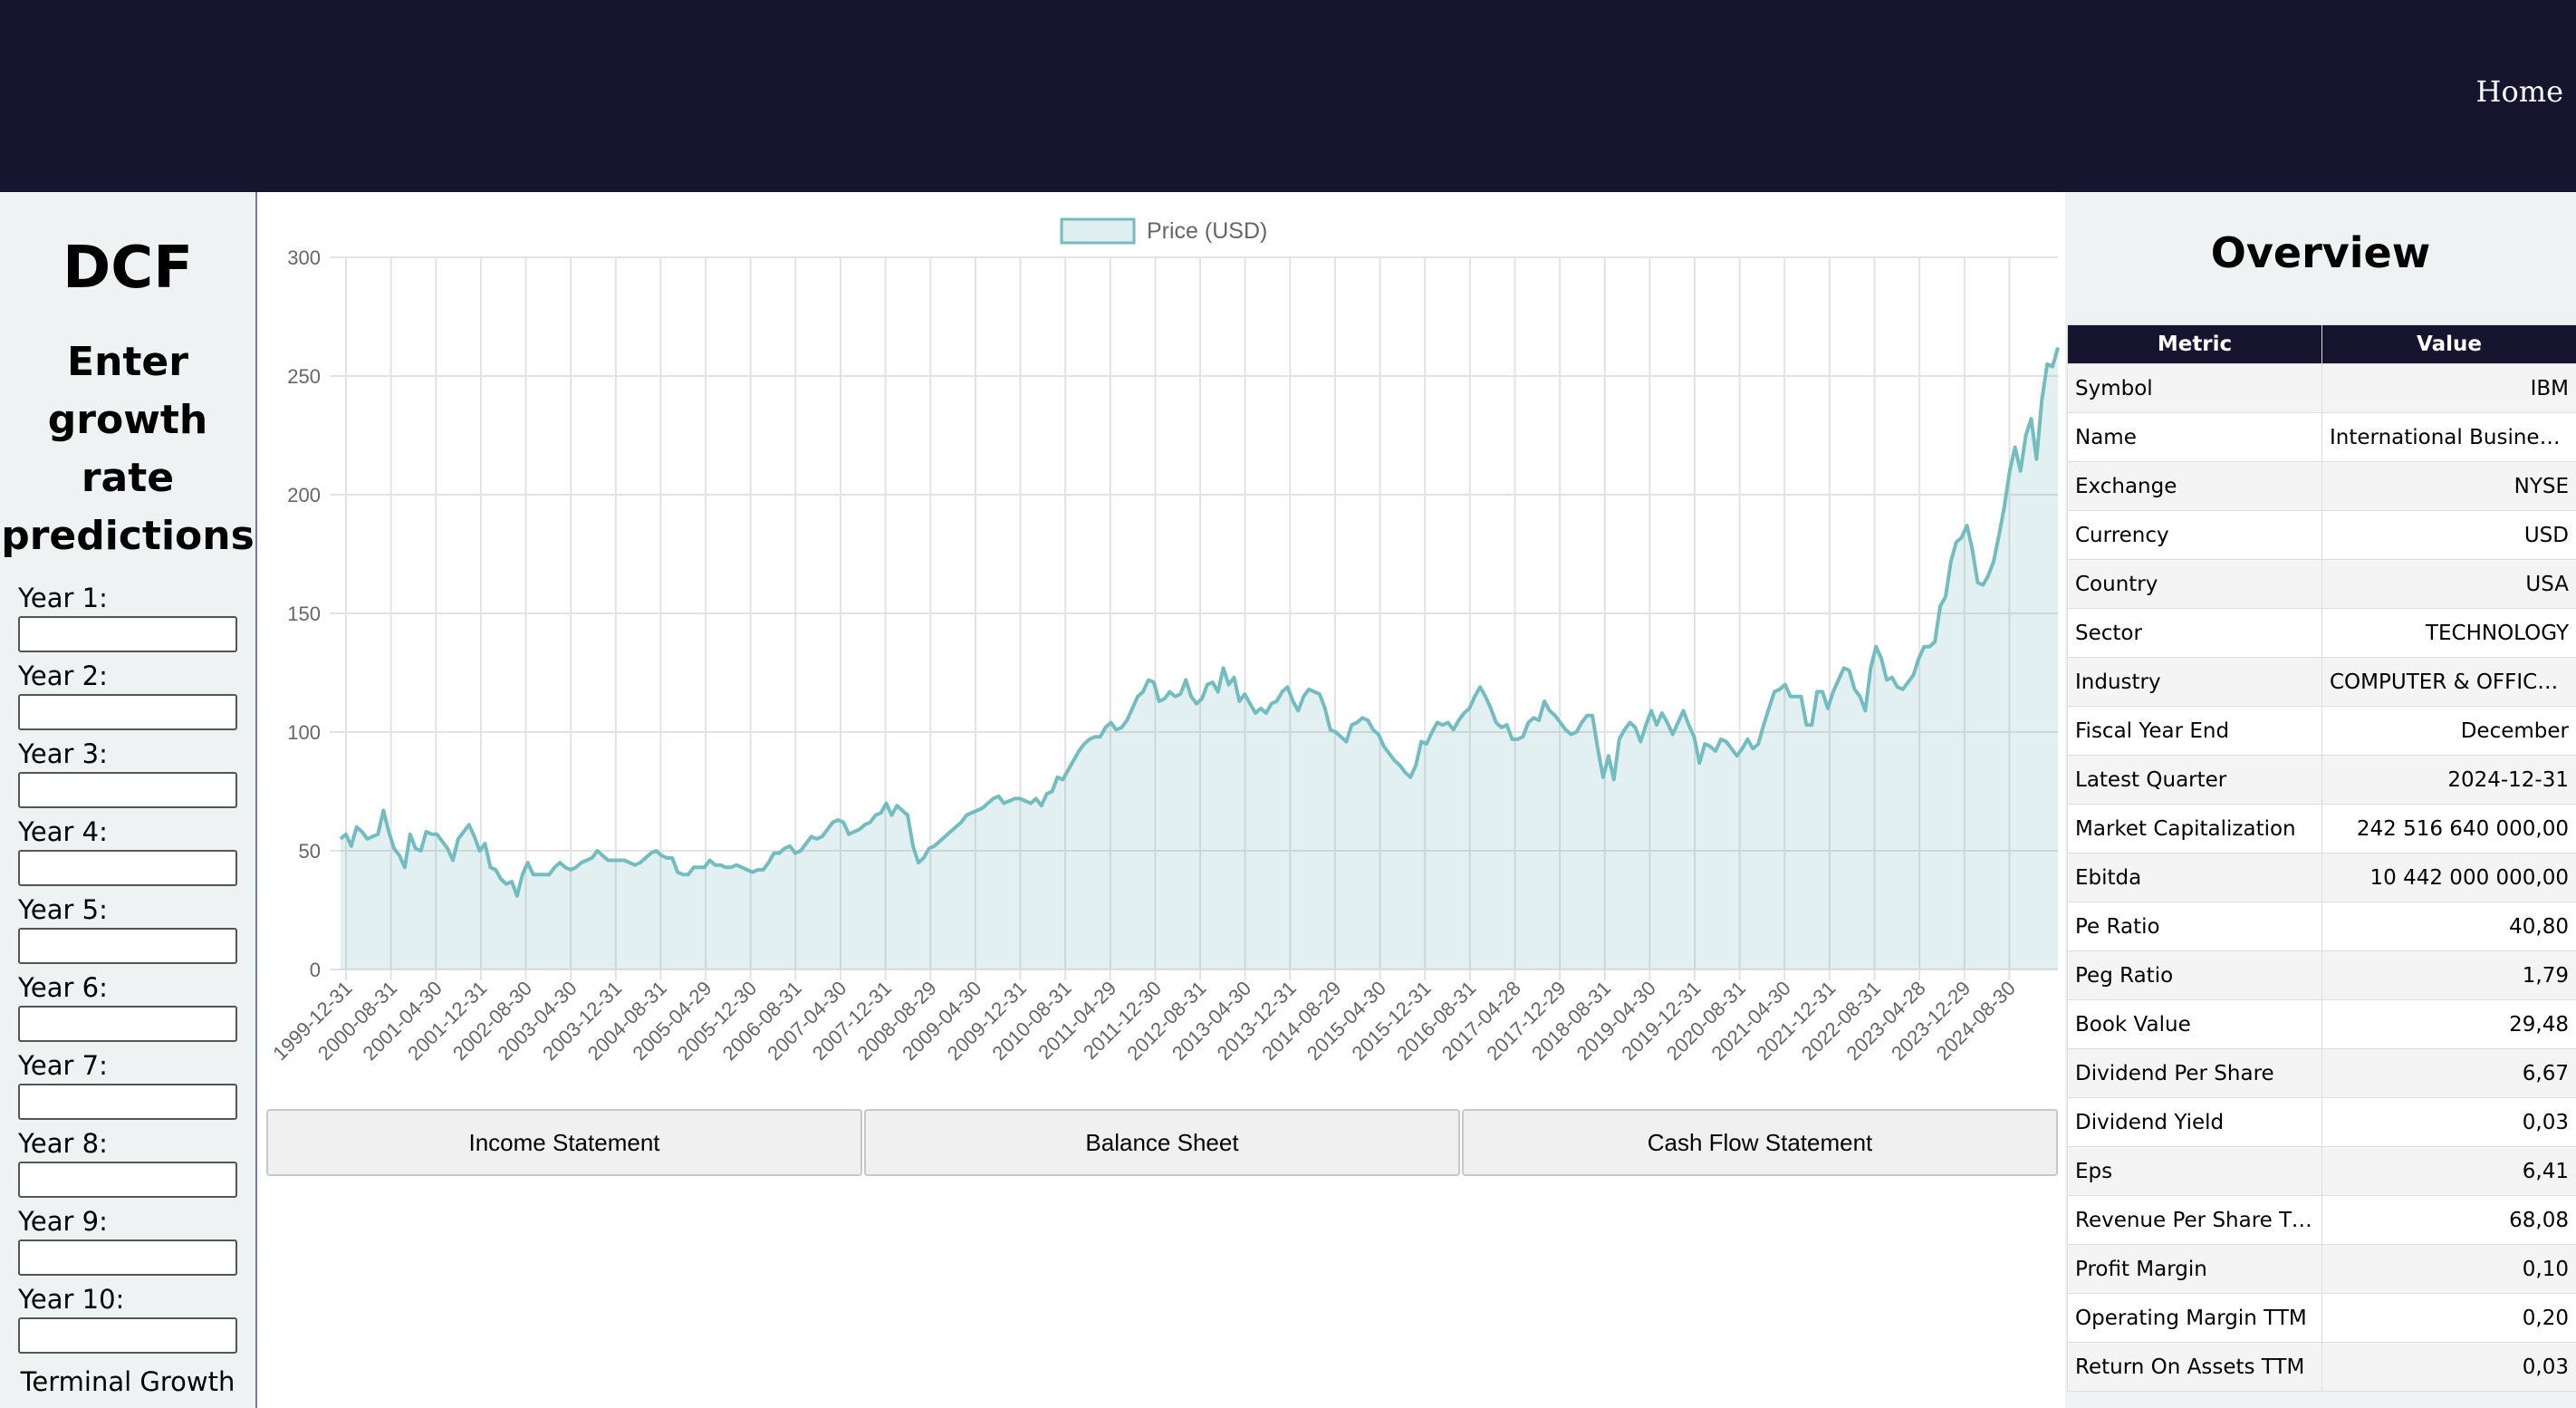 The width and height of the screenshot is (2576, 1408). Describe the element at coordinates (1098, 231) in the screenshot. I see `legend-swatch` at that location.